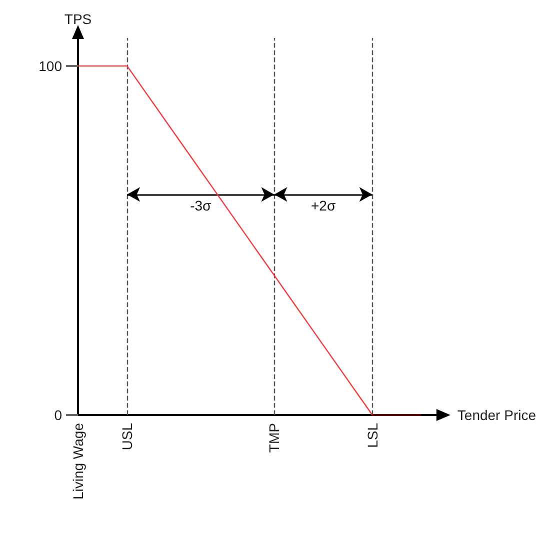  I want to click on x-tick-label: USL, so click(127, 436).